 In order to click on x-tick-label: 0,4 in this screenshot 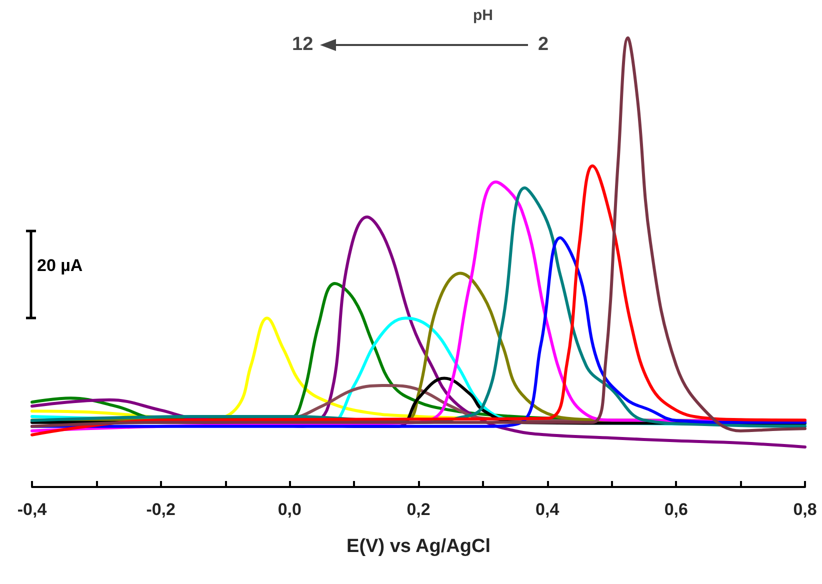, I will do `click(548, 509)`.